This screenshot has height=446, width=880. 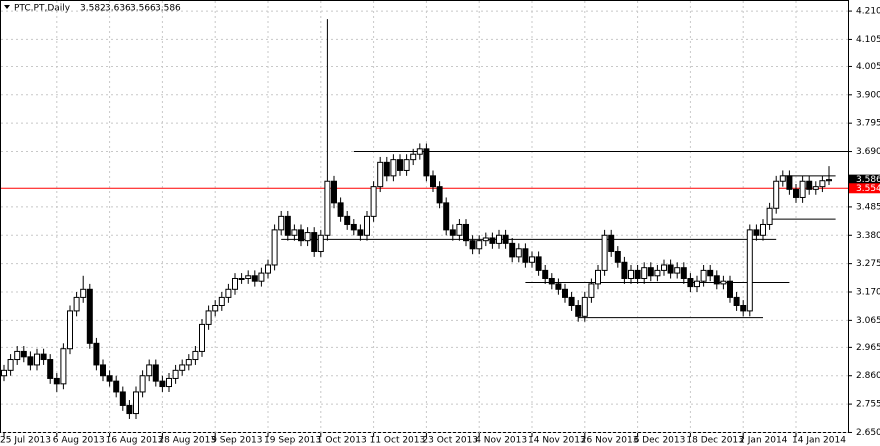 I want to click on x-tick-label: 2 Jan 2014, so click(x=763, y=441).